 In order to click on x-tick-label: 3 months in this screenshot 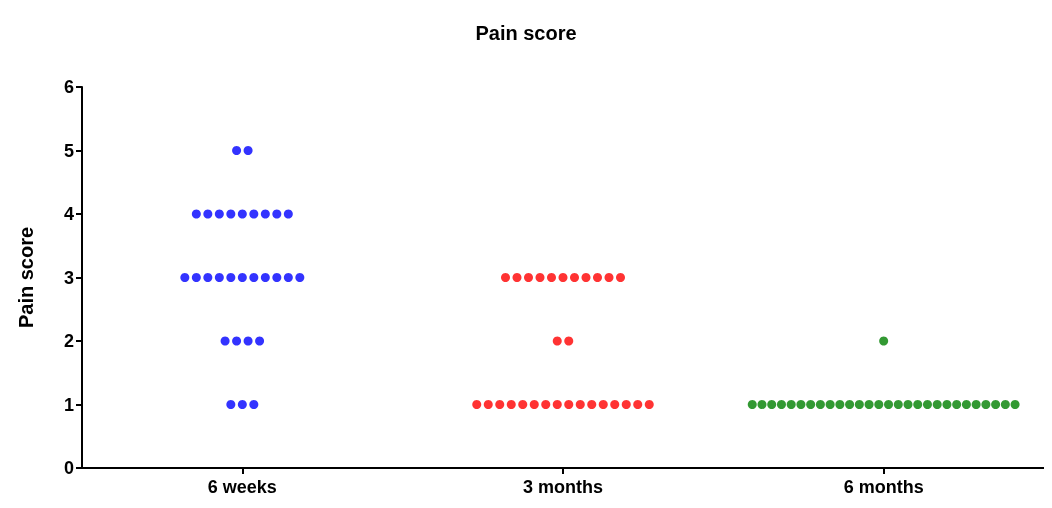, I will do `click(563, 487)`.